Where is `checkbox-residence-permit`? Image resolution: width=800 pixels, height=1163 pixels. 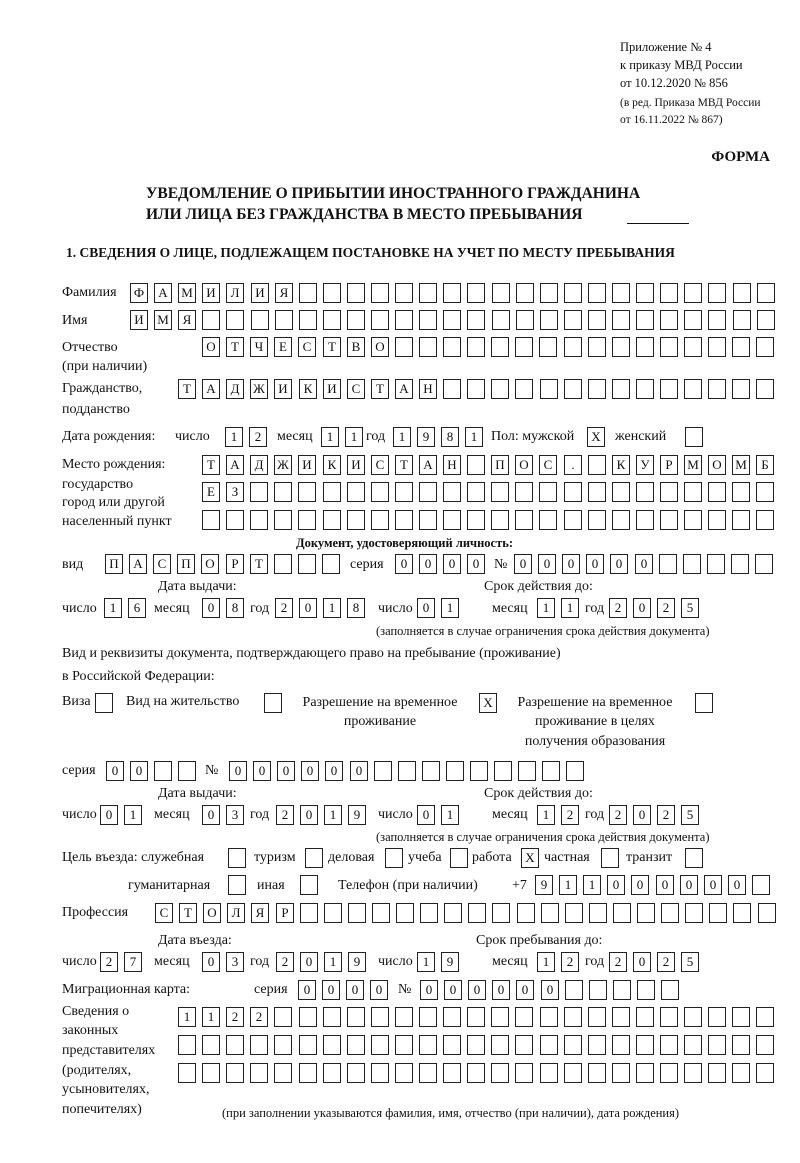
checkbox-residence-permit is located at coordinates (273, 703).